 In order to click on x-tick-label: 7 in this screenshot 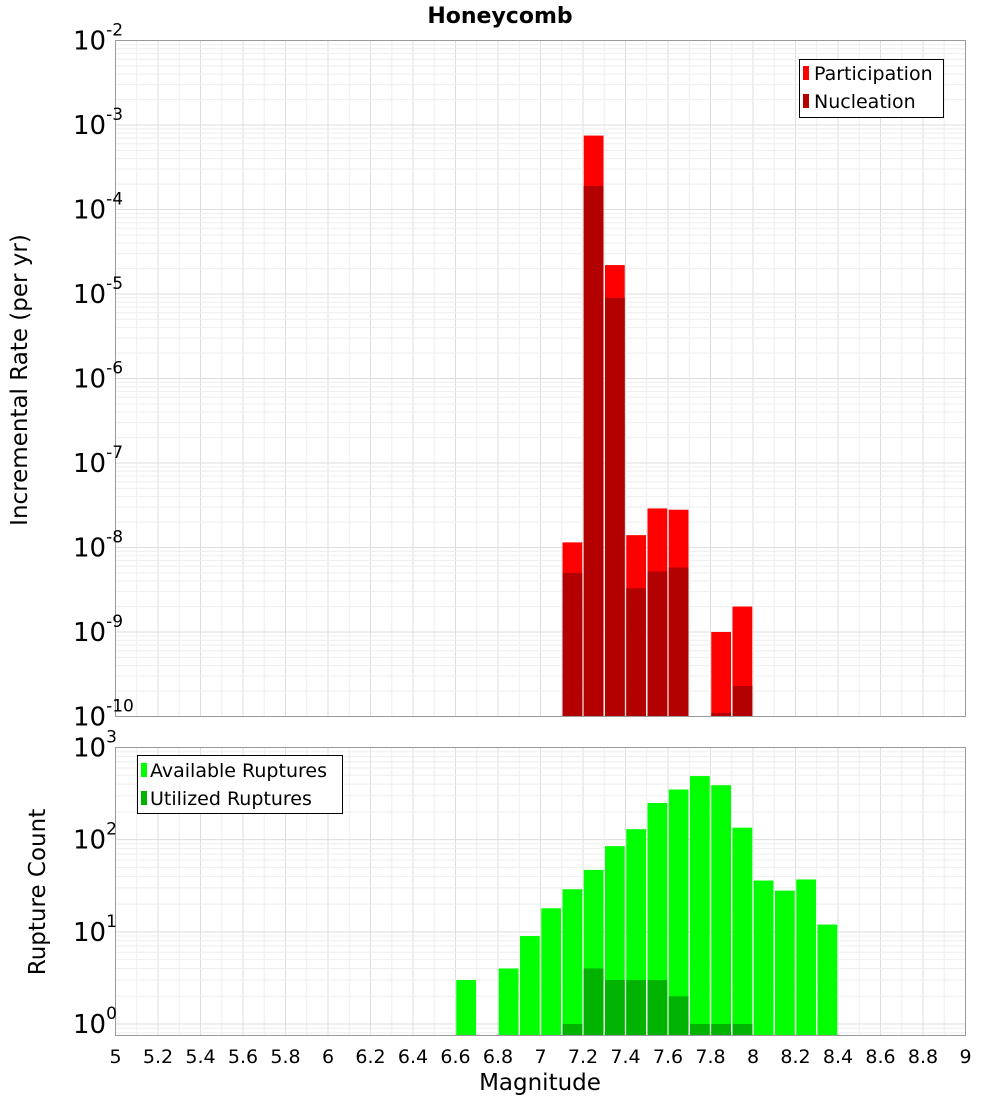, I will do `click(540, 1057)`.